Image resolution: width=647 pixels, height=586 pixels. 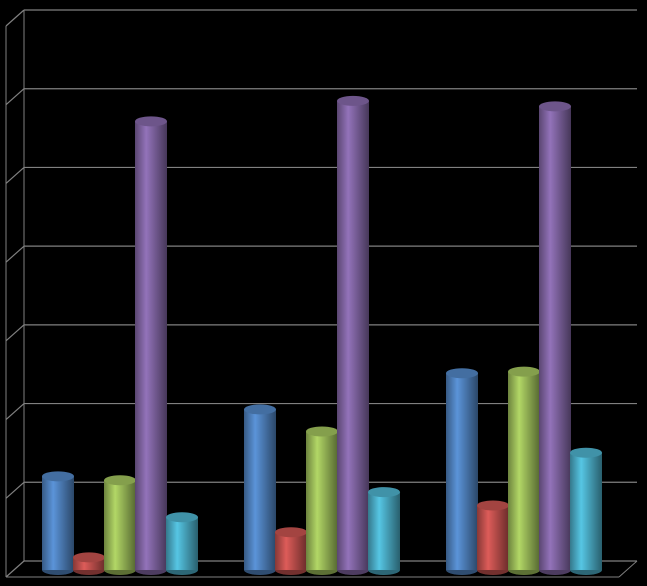 What do you see at coordinates (628, 569) in the screenshot?
I see `floor-edge` at bounding box center [628, 569].